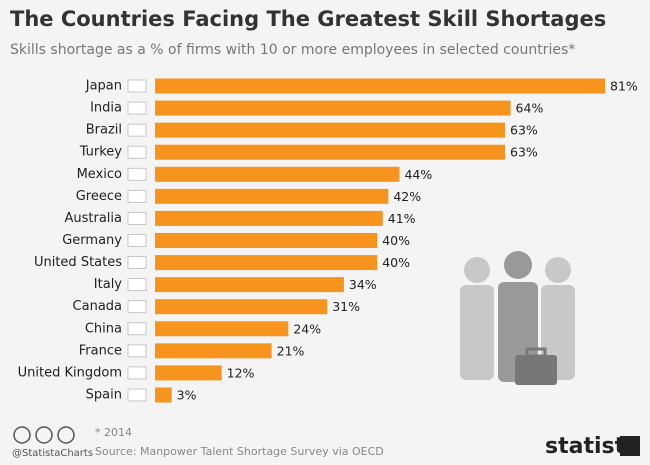  I want to click on value-label: 81%, so click(624, 86).